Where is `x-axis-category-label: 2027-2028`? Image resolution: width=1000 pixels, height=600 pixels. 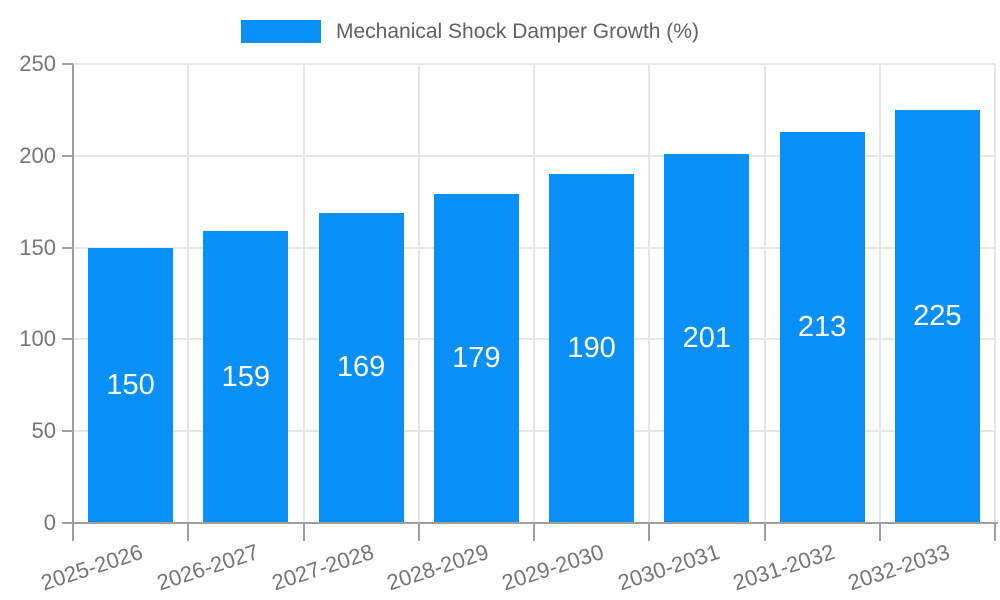
x-axis-category-label: 2027-2028 is located at coordinates (322, 567).